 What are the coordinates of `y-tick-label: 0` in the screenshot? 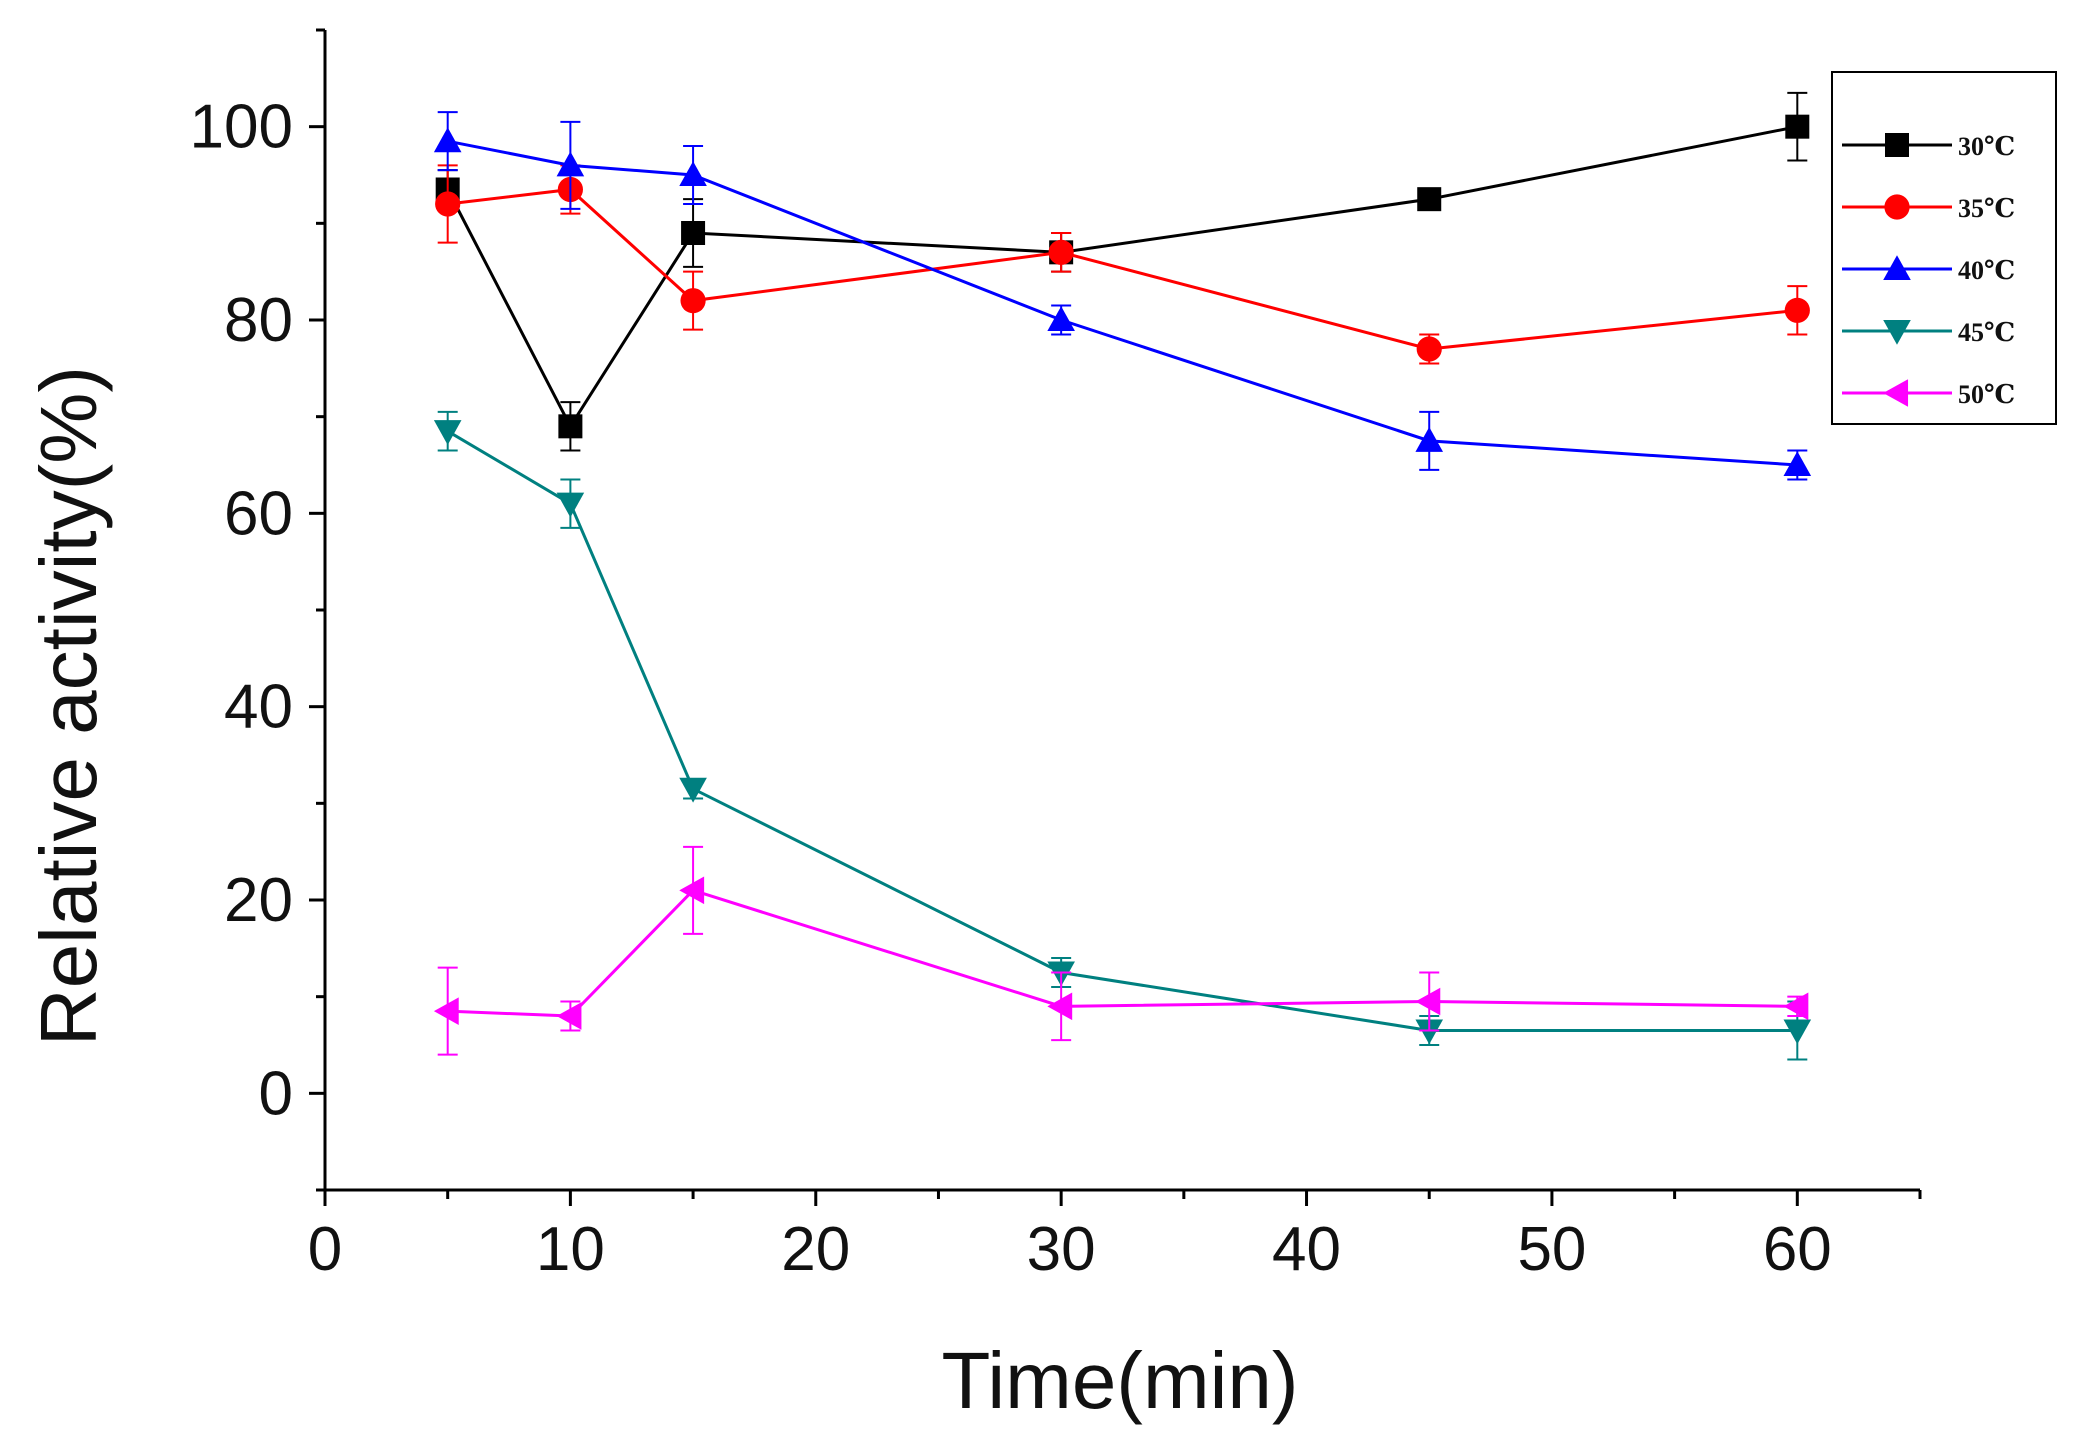 It's located at (276, 1093).